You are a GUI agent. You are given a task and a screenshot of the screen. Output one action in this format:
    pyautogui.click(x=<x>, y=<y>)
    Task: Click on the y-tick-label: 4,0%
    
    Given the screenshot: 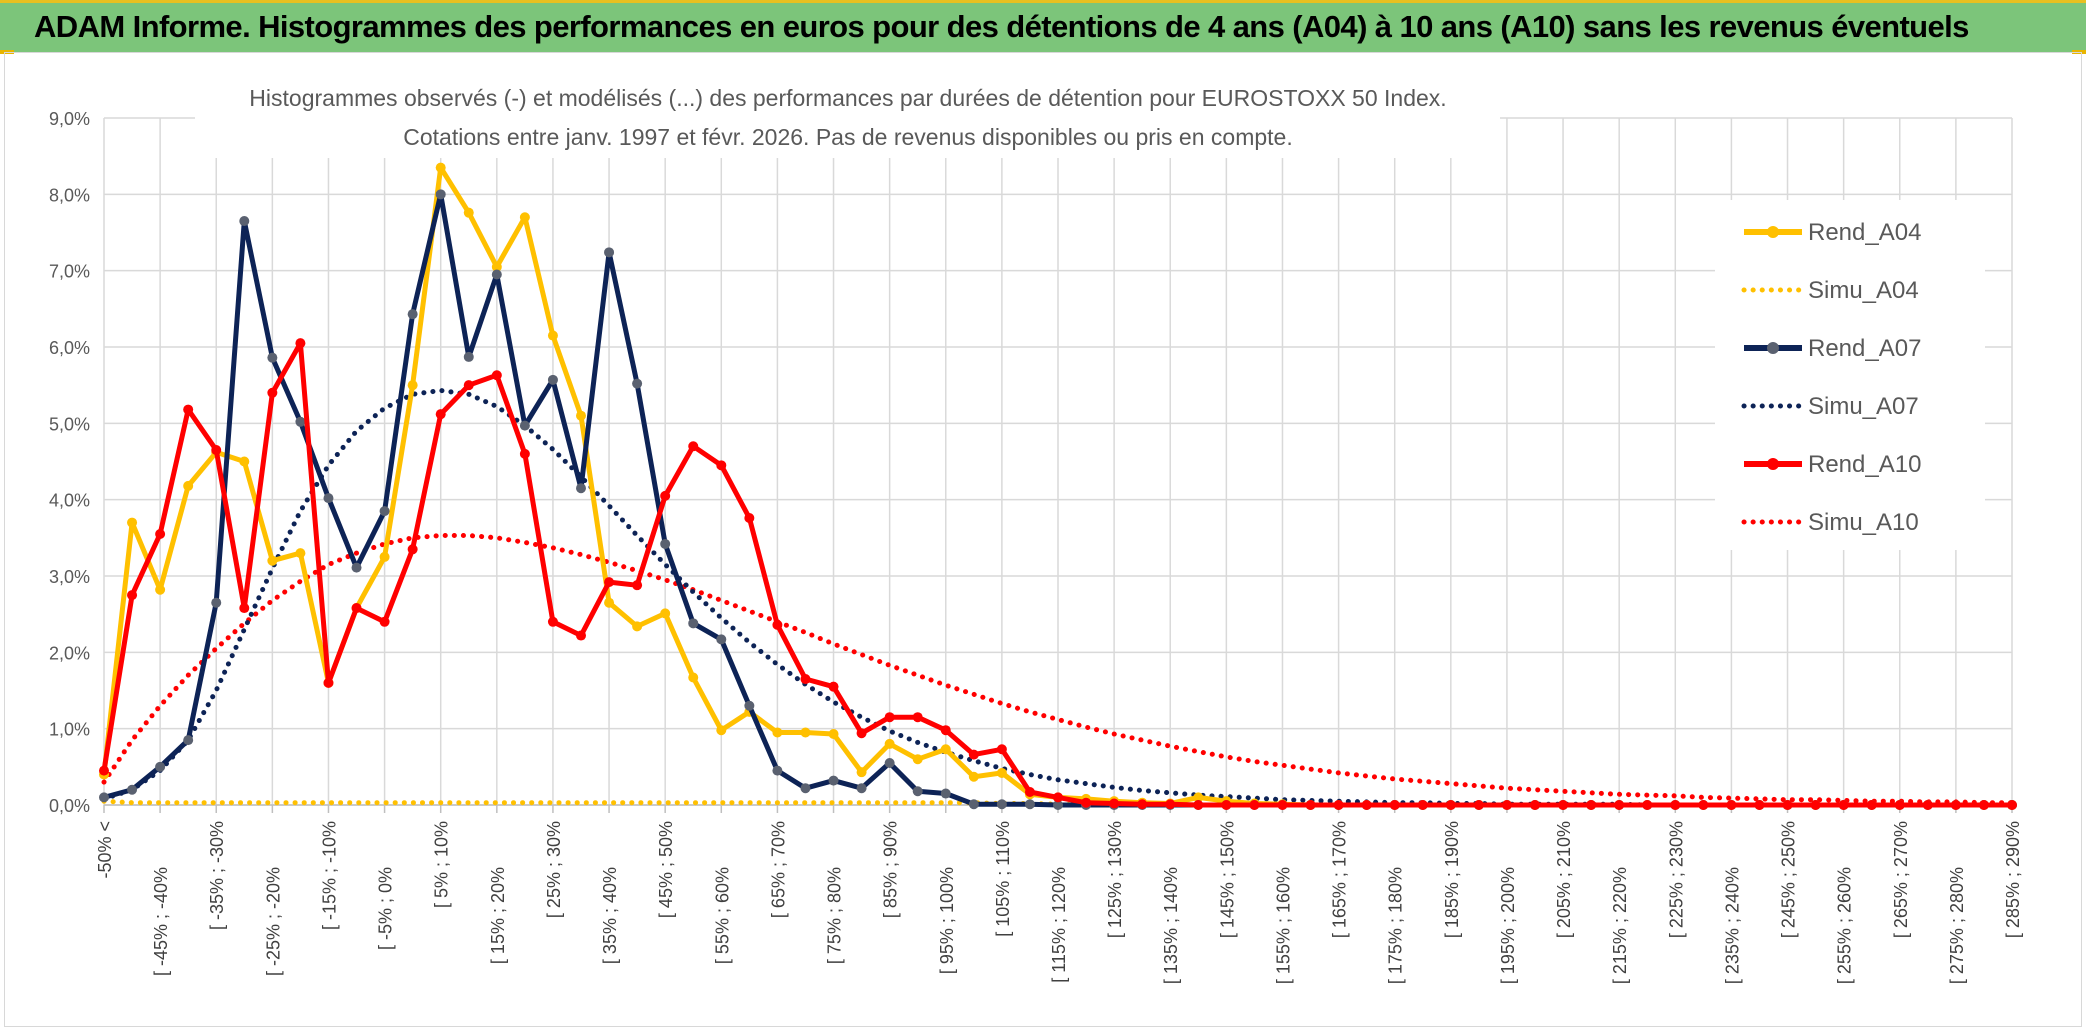 What is the action you would take?
    pyautogui.click(x=69, y=501)
    